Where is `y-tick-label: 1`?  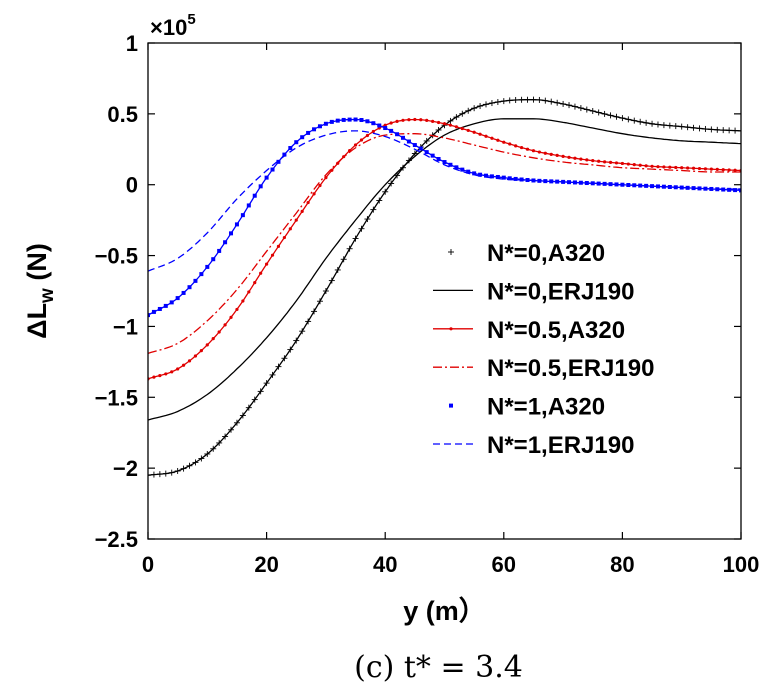 y-tick-label: 1 is located at coordinates (132, 43).